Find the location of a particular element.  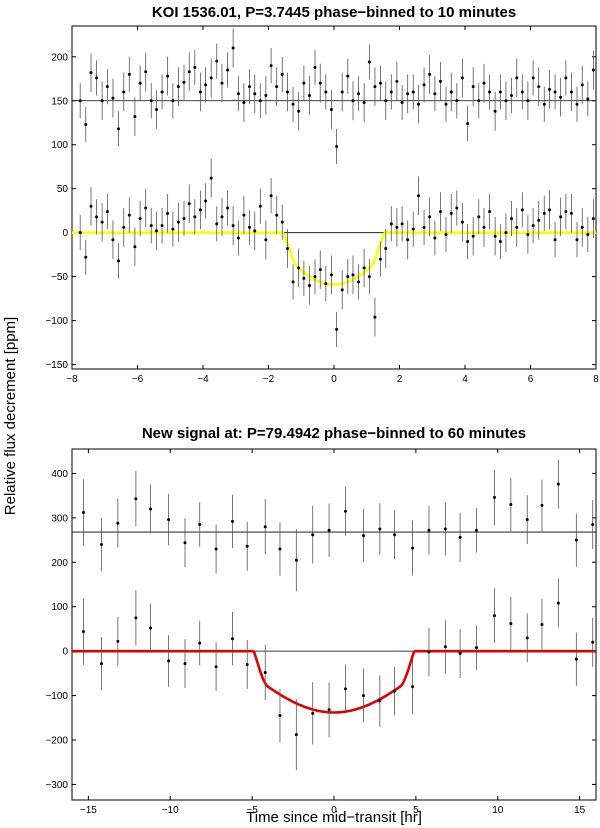

bottom-transit-model is located at coordinates (334, 681).